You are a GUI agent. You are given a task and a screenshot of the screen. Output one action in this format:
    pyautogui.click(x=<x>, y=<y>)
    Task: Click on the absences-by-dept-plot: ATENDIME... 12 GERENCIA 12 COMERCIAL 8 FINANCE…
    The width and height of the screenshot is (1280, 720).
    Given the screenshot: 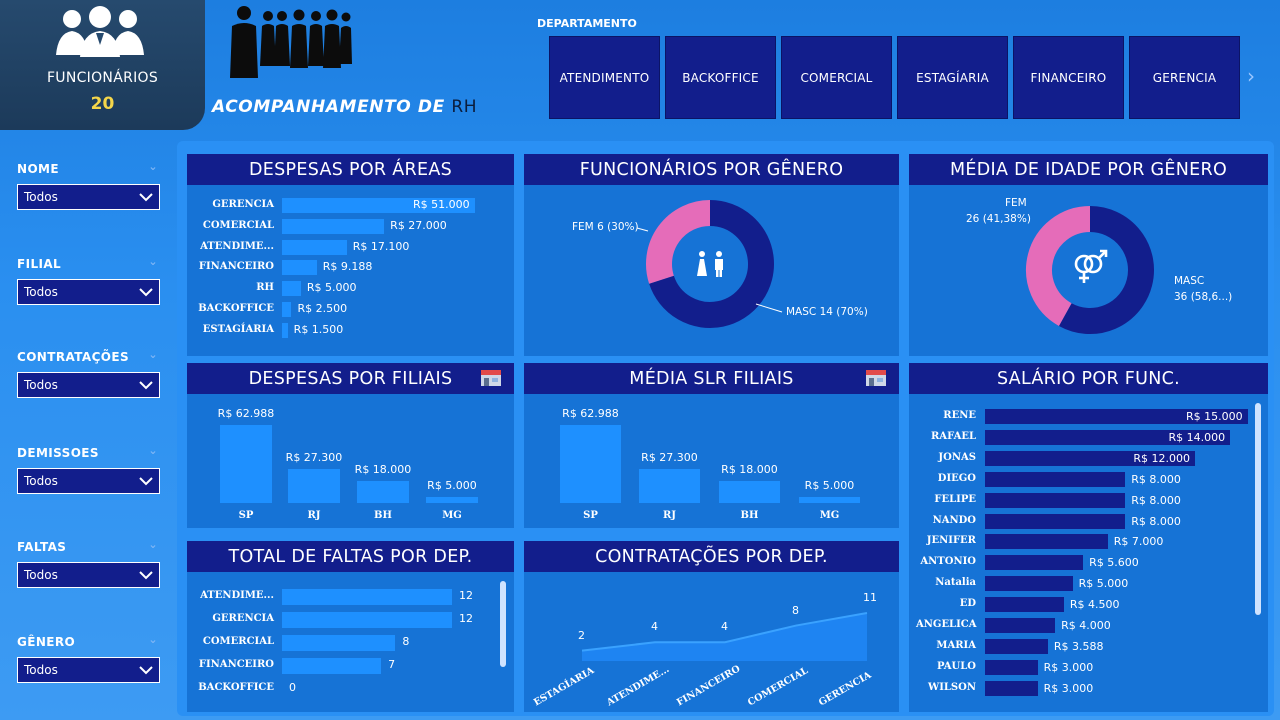 What is the action you would take?
    pyautogui.click(x=350, y=650)
    